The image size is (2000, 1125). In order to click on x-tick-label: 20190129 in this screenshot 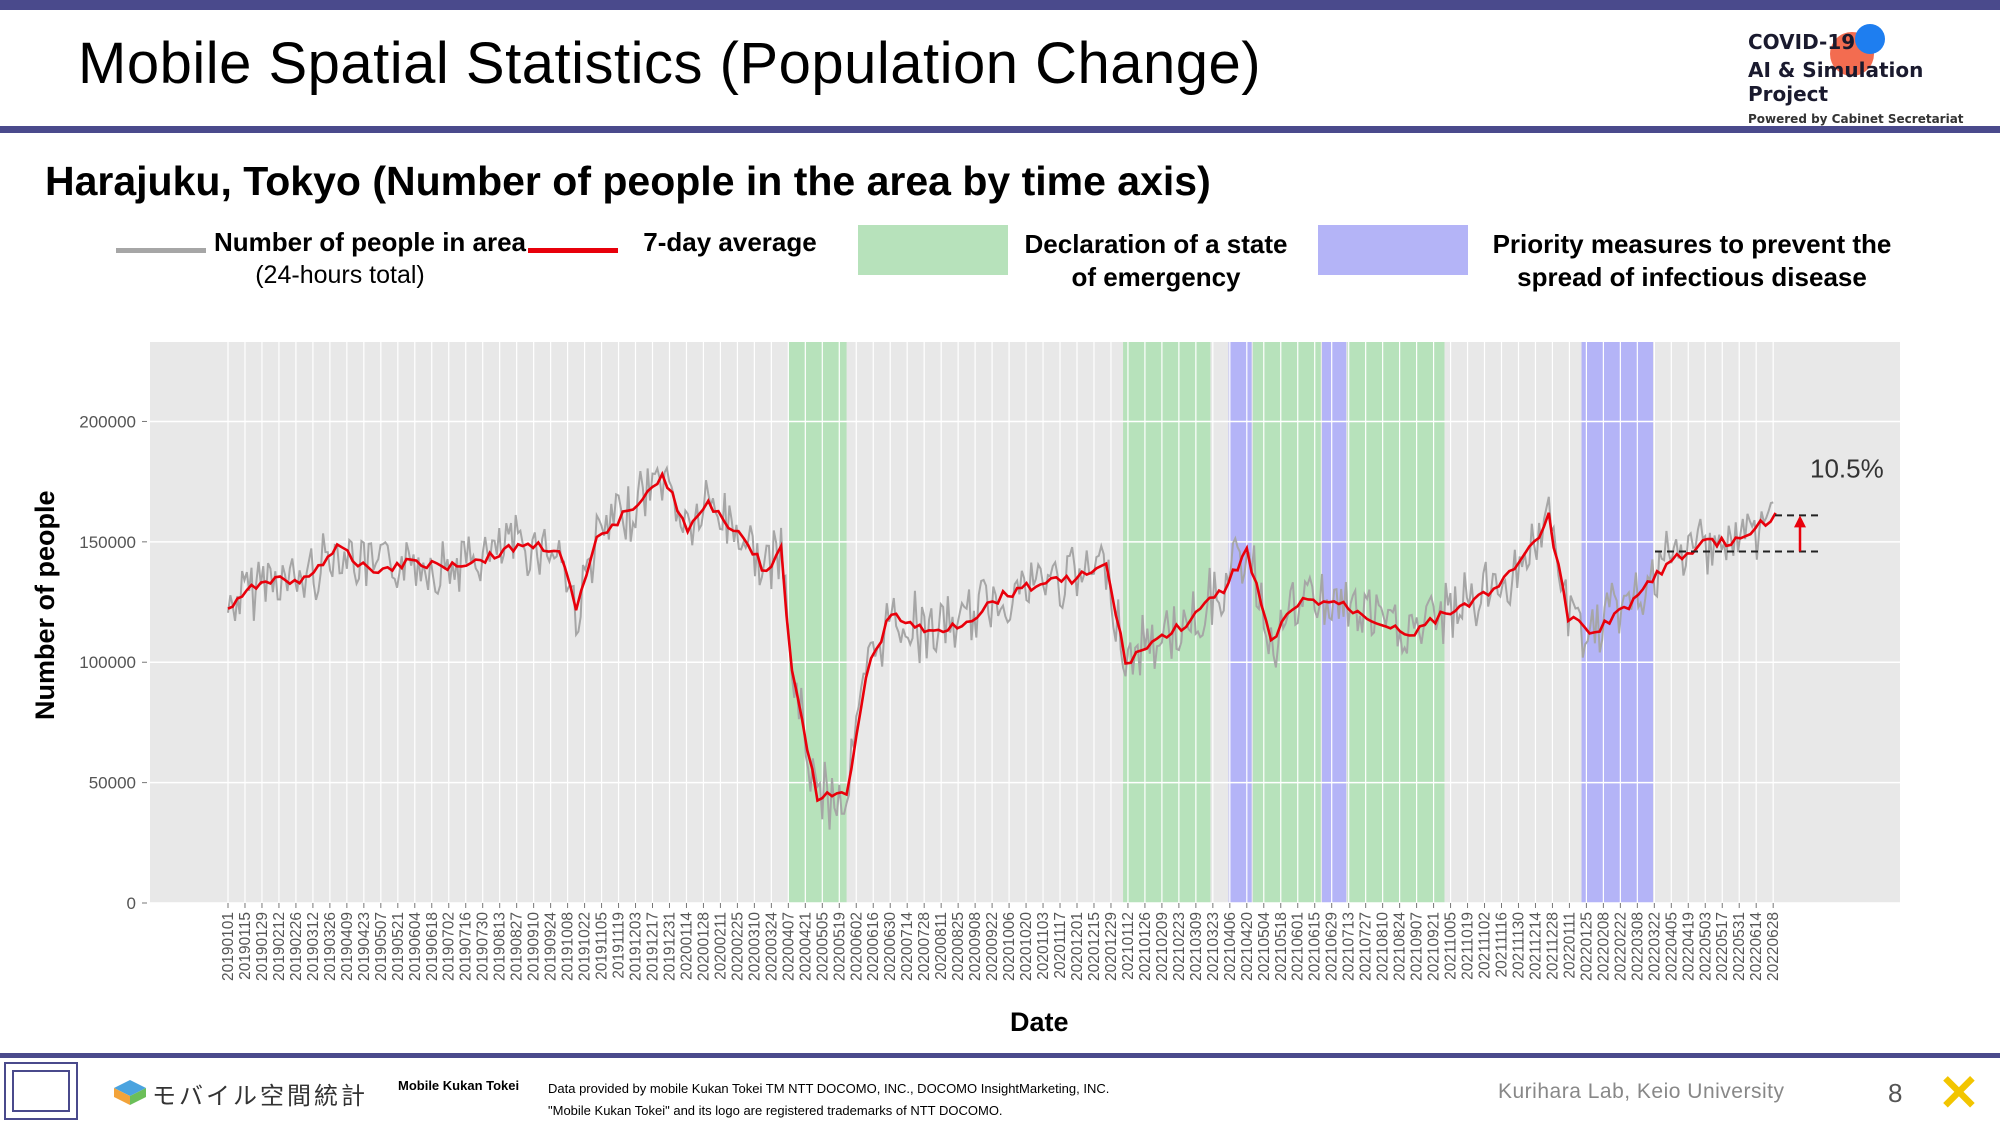, I will do `click(262, 946)`.